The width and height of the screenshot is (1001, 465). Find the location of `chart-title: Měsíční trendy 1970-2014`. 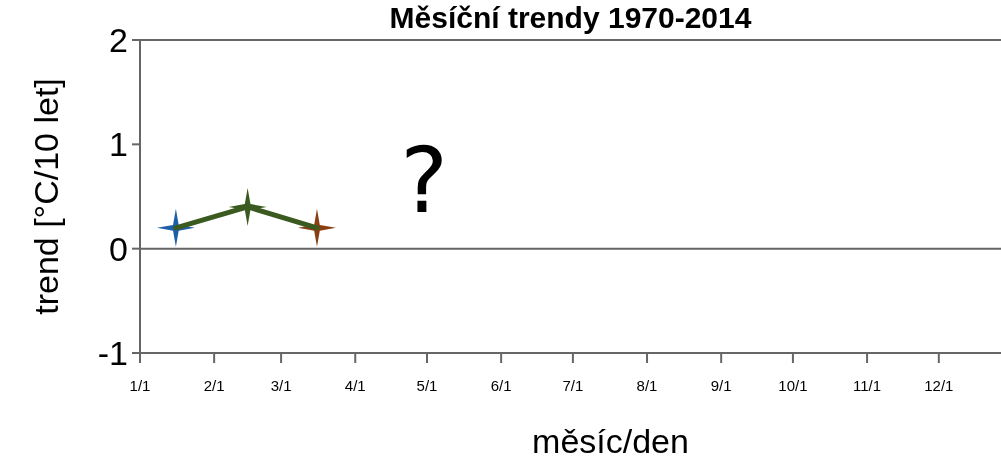

chart-title: Měsíční trendy 1970-2014 is located at coordinates (570, 17).